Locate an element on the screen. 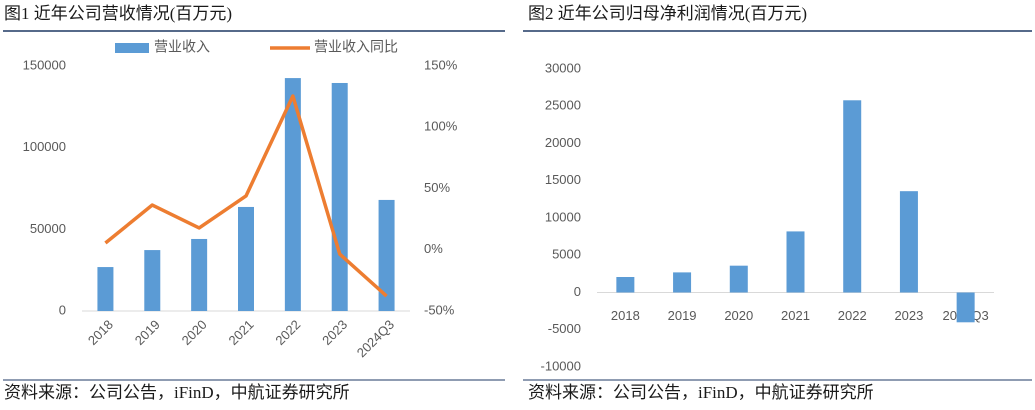  y-tick-label: -10000 is located at coordinates (561, 365).